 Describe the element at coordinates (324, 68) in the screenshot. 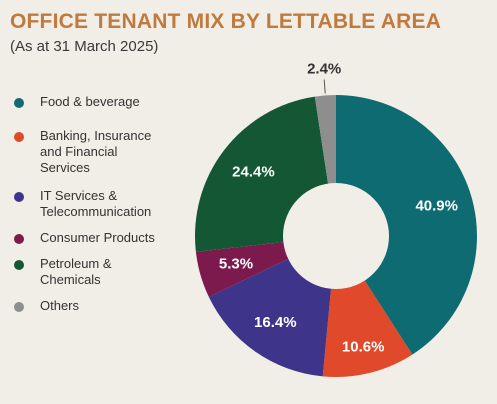

I see `slice-label-others: 2.4%` at that location.